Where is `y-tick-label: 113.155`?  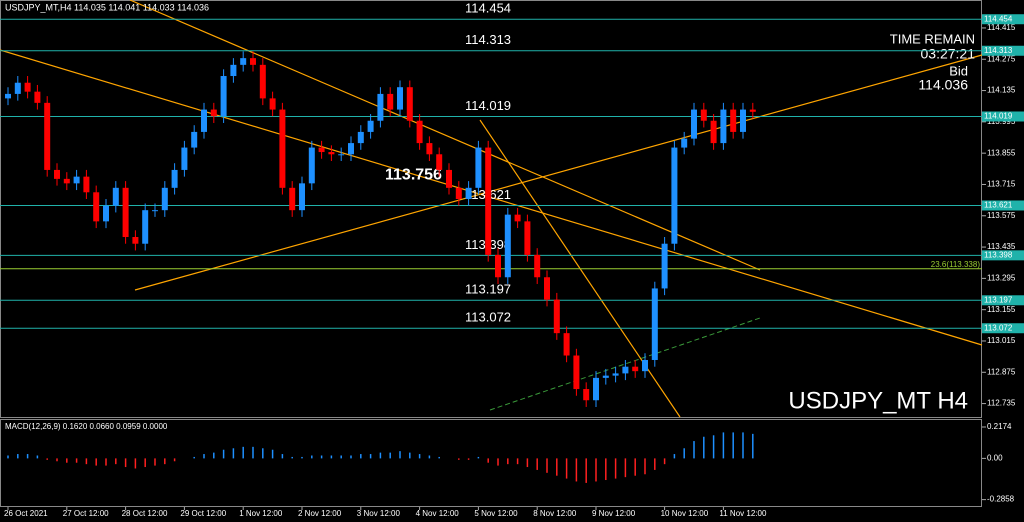
y-tick-label: 113.155 is located at coordinates (1001, 309).